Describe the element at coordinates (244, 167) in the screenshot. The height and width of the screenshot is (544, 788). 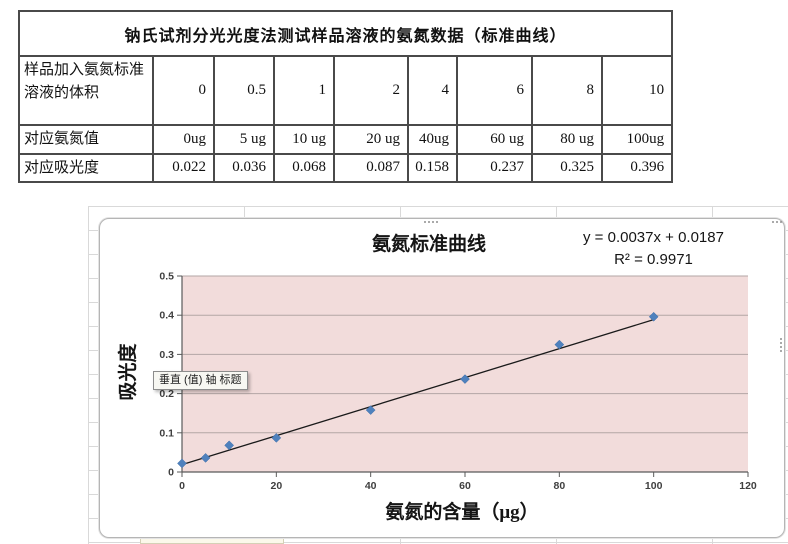
I see `table-cell: 0.036` at that location.